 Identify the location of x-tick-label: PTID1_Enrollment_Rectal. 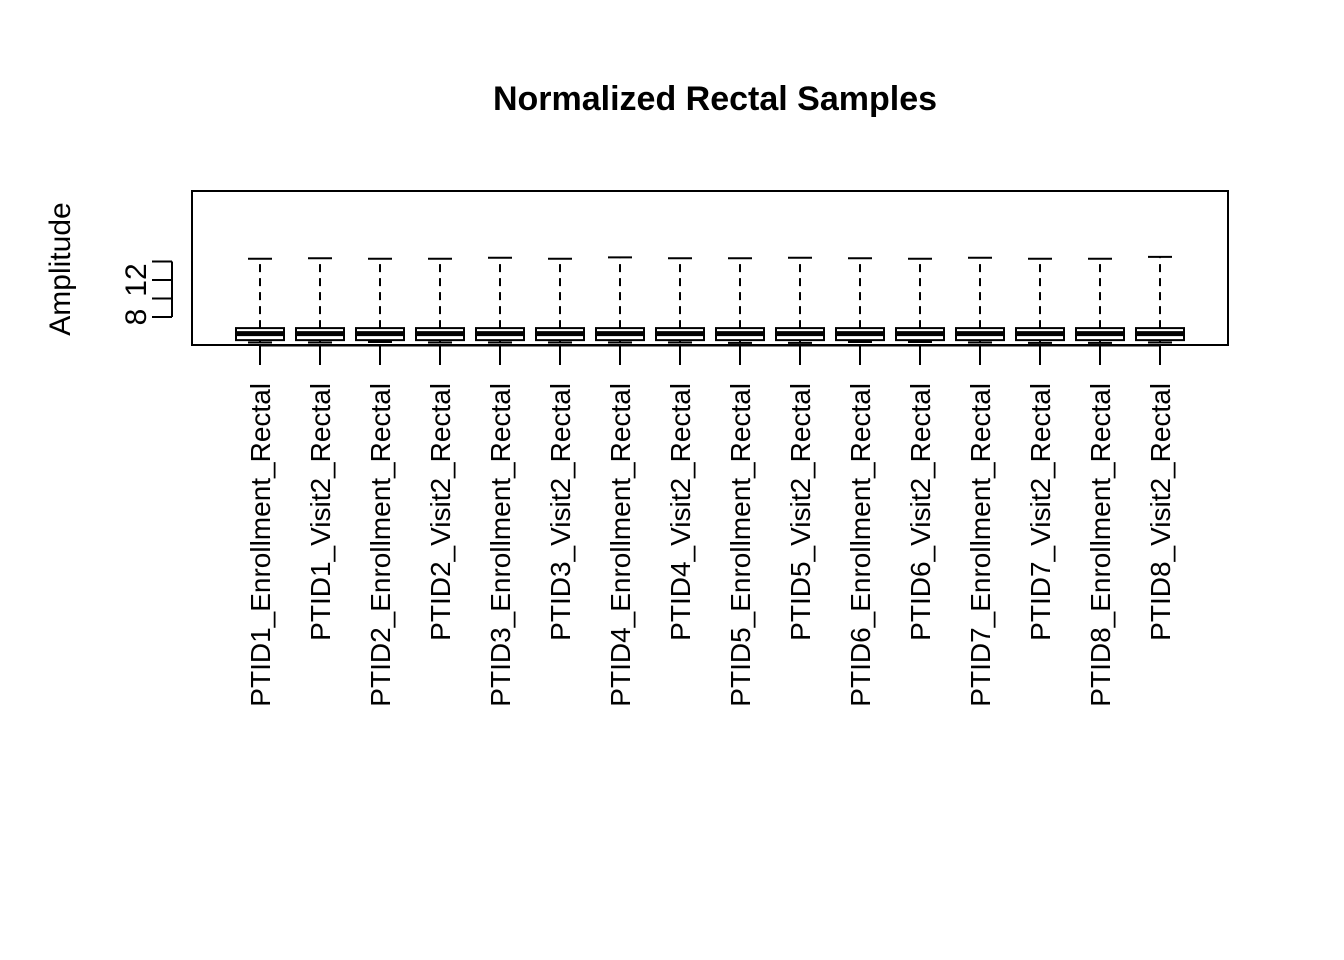
(260, 545).